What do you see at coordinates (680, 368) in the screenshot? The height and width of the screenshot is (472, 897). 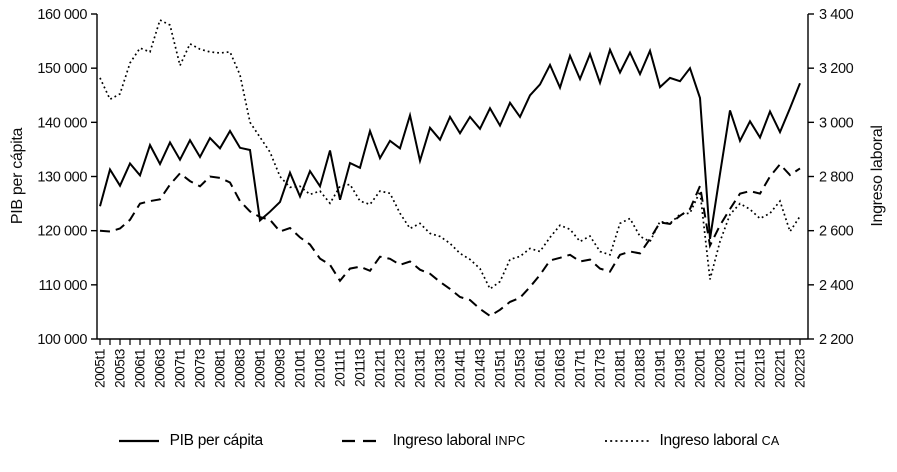 I see `x-axis-tick-label: 2019t3` at bounding box center [680, 368].